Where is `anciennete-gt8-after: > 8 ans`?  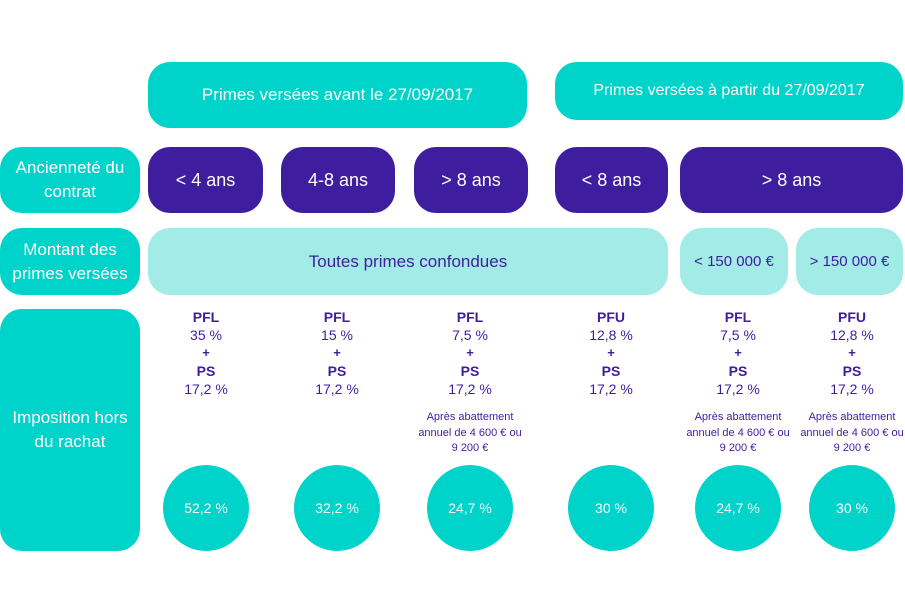
anciennete-gt8-after: > 8 ans is located at coordinates (791, 180).